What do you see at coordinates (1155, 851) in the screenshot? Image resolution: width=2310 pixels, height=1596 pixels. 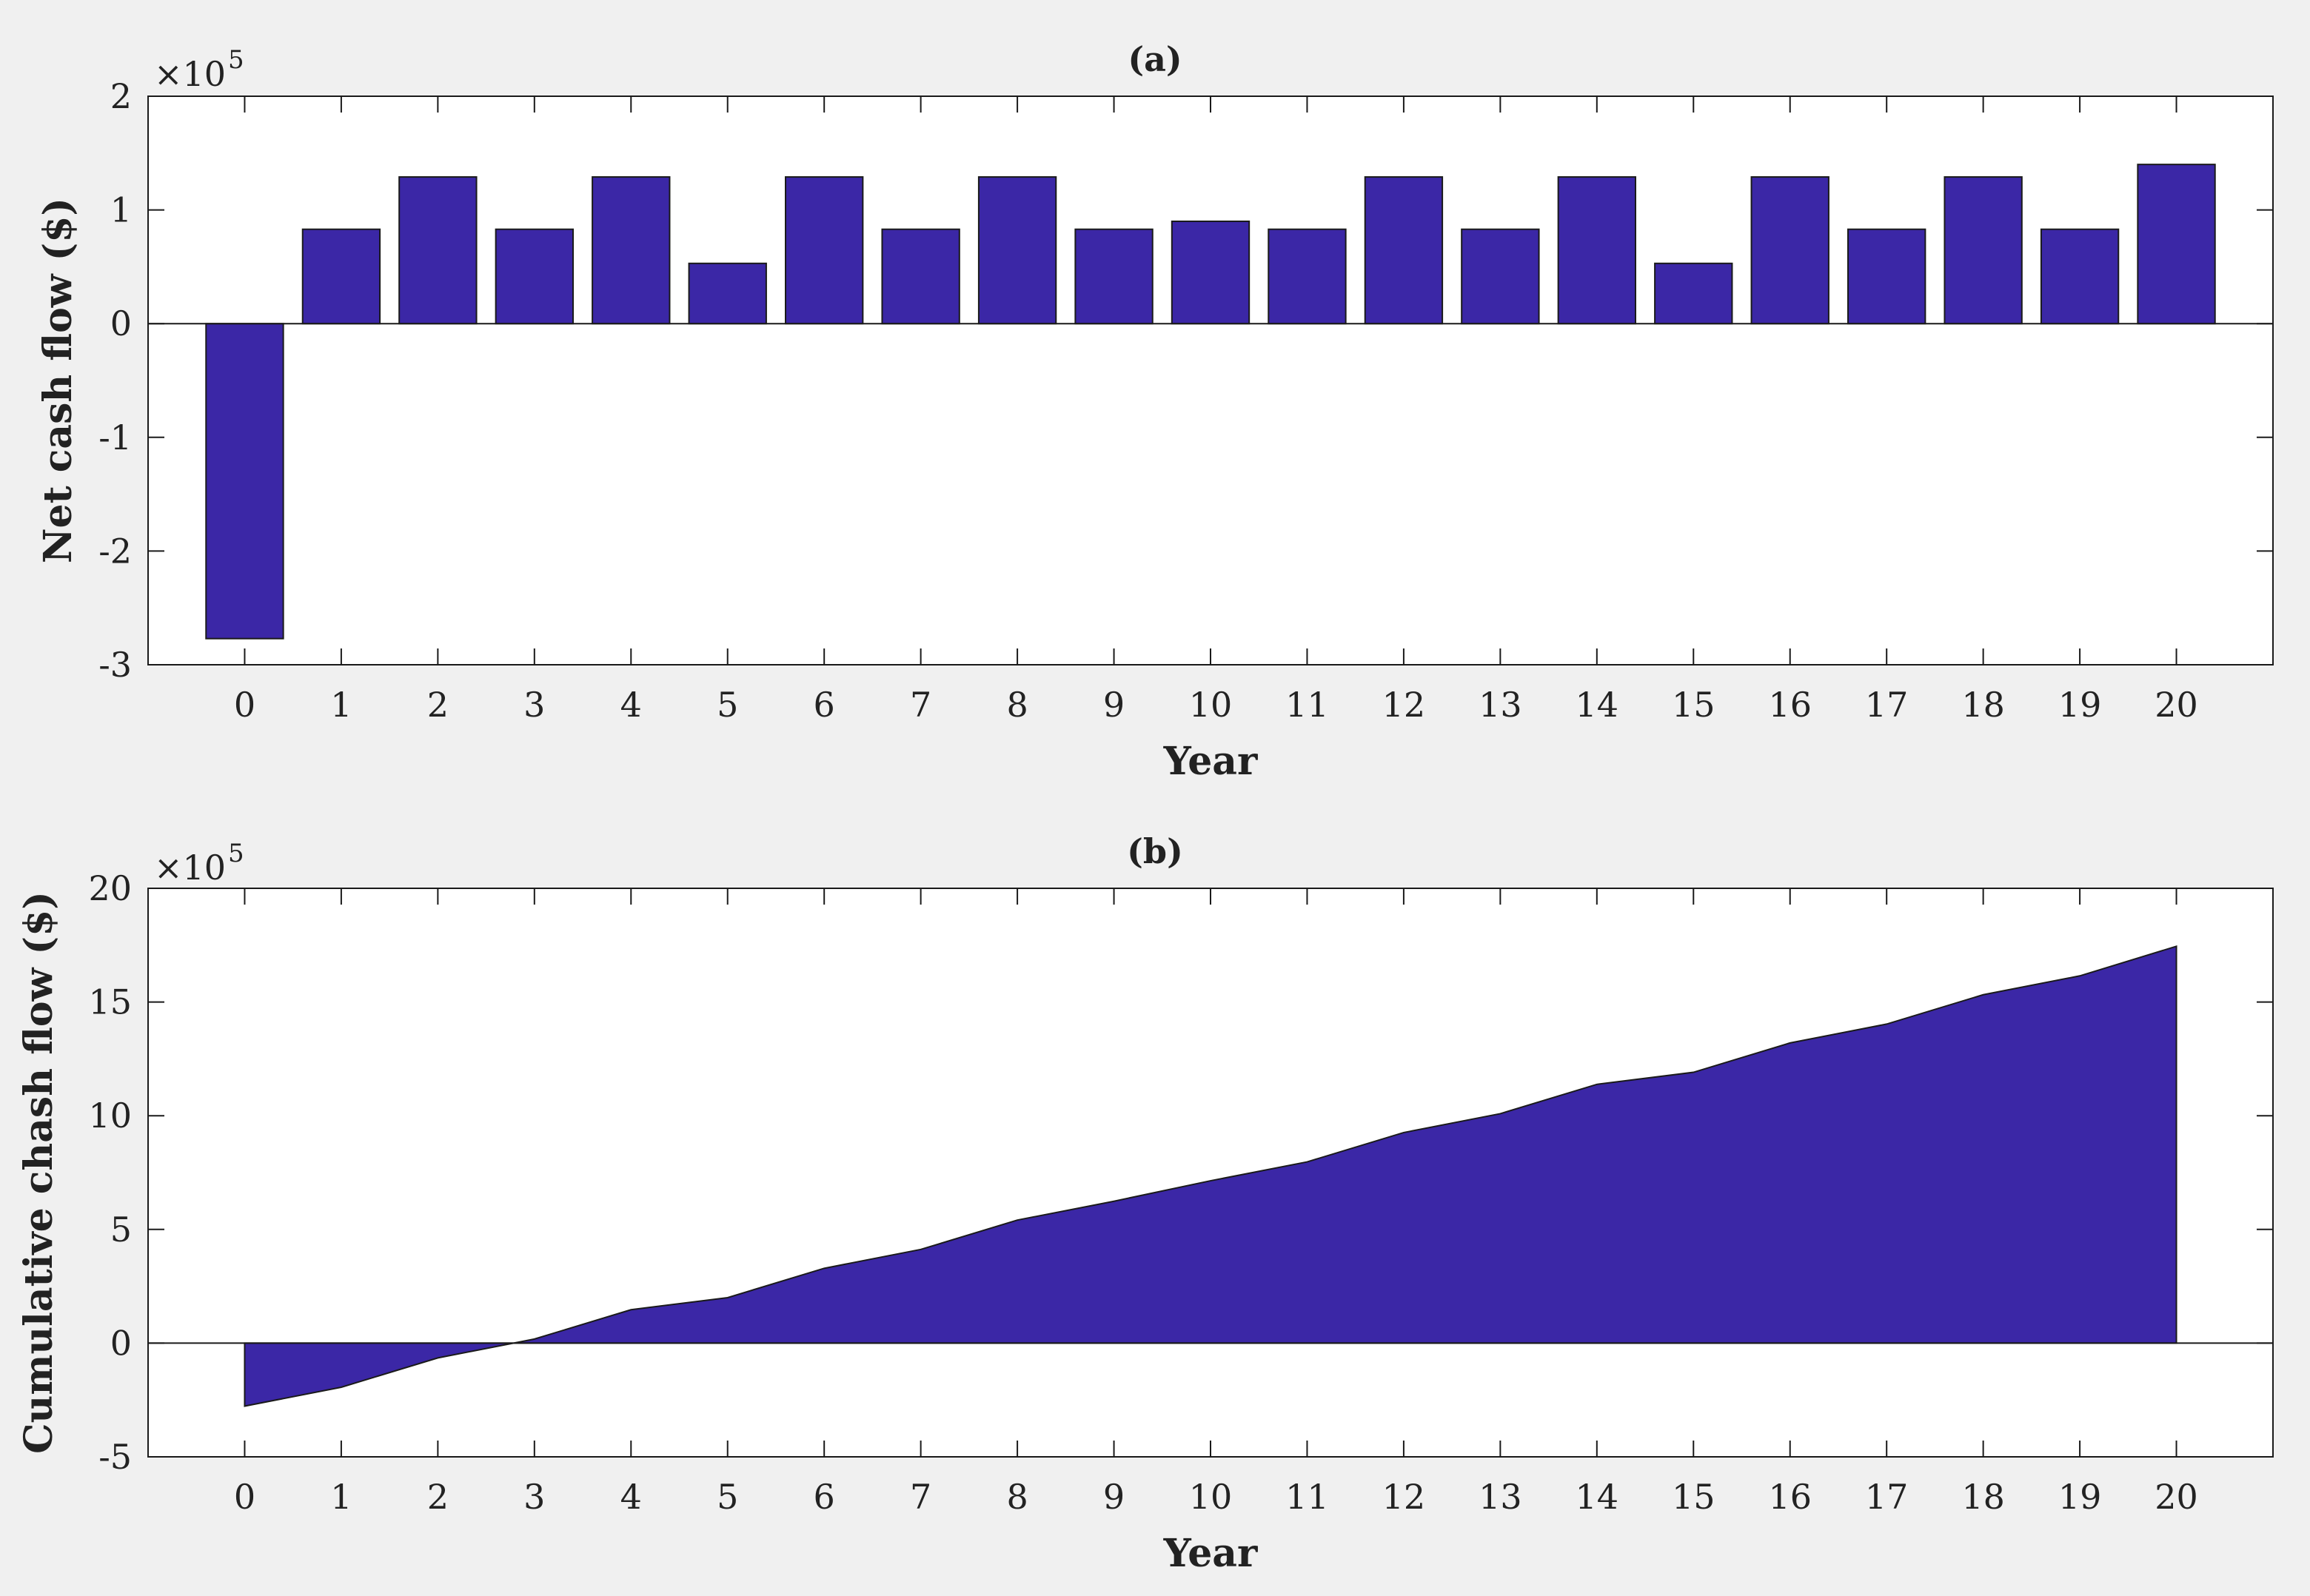 I see `panel-b-title: (b)` at bounding box center [1155, 851].